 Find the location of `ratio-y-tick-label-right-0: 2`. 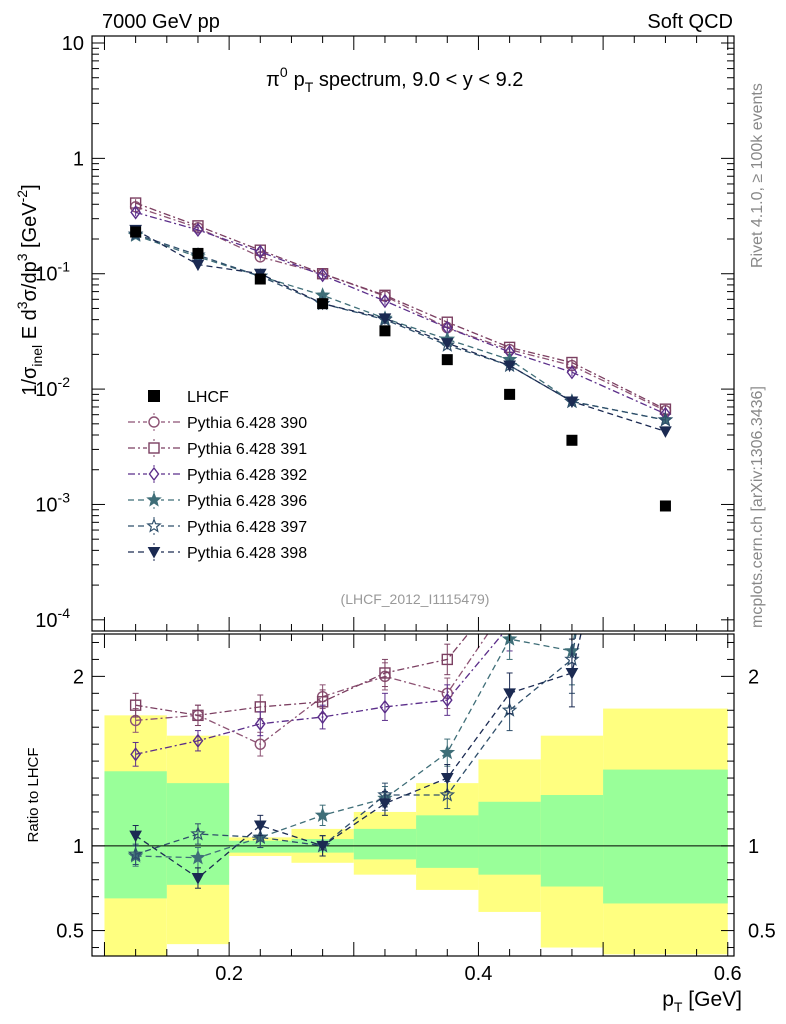

ratio-y-tick-label-right-0: 2 is located at coordinates (753, 677).